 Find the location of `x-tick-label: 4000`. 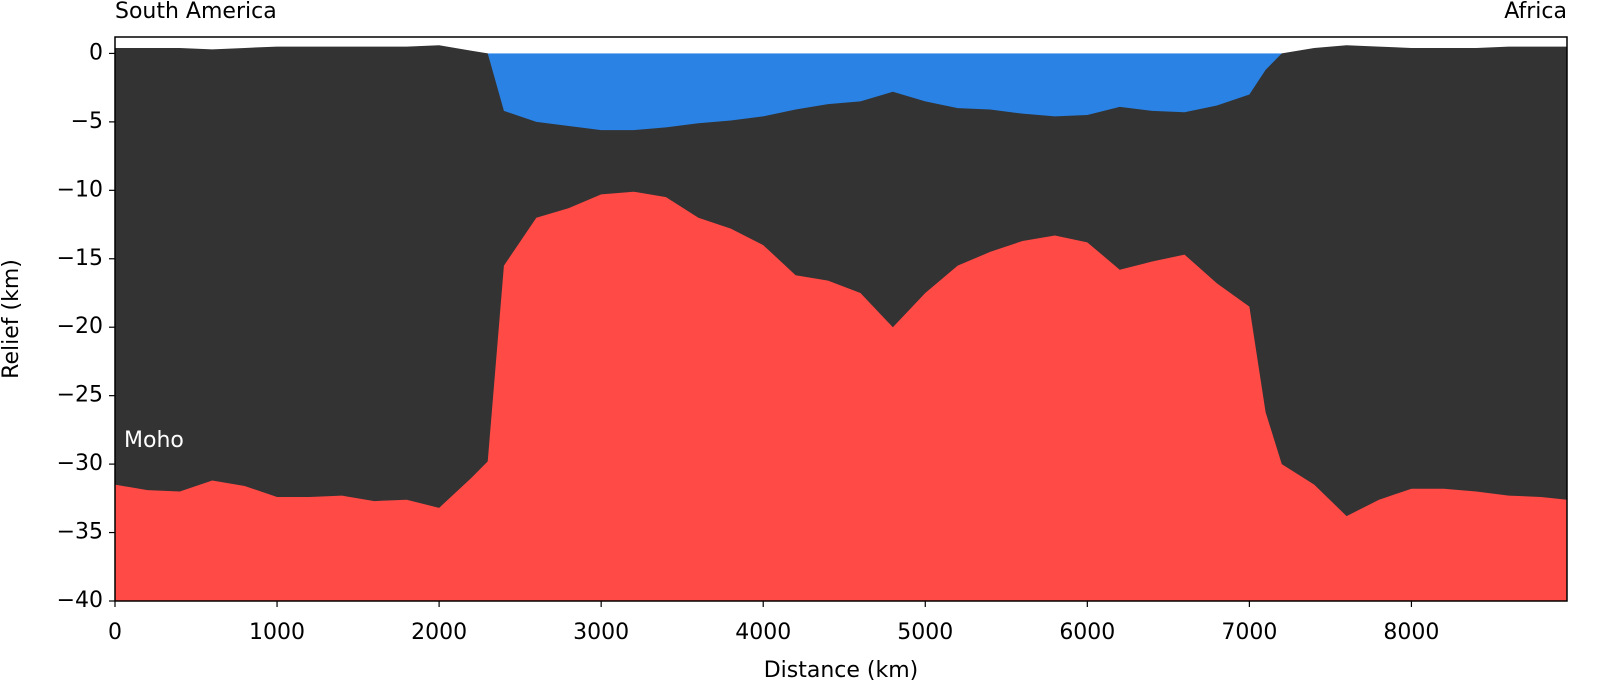

x-tick-label: 4000 is located at coordinates (763, 632).